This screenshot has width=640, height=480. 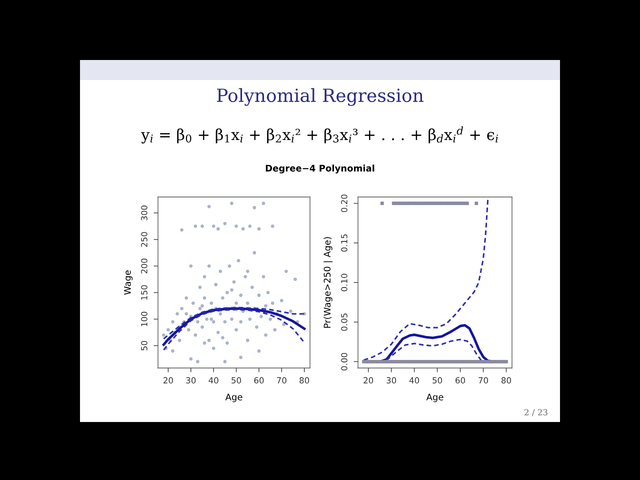 What do you see at coordinates (536, 412) in the screenshot?
I see `text: 2 / 23` at bounding box center [536, 412].